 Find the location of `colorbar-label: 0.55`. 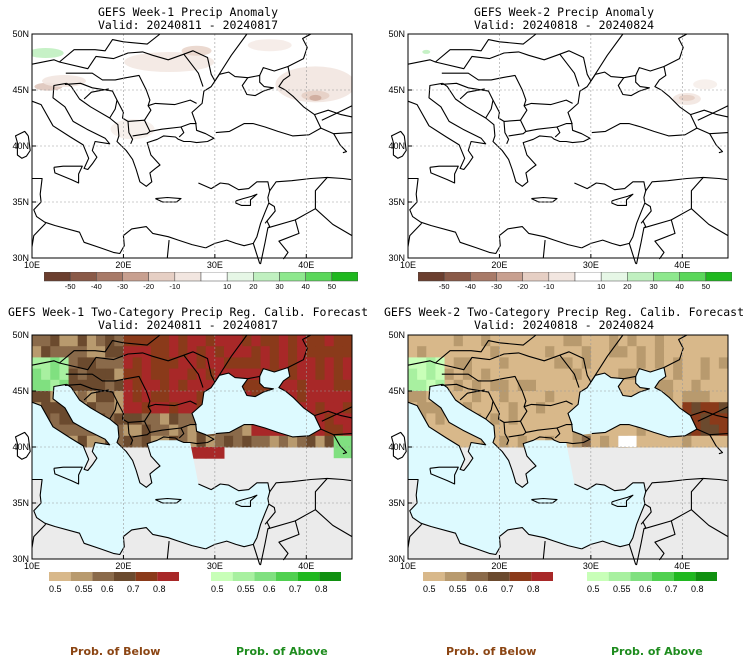

colorbar-label: 0.55 is located at coordinates (84, 589).